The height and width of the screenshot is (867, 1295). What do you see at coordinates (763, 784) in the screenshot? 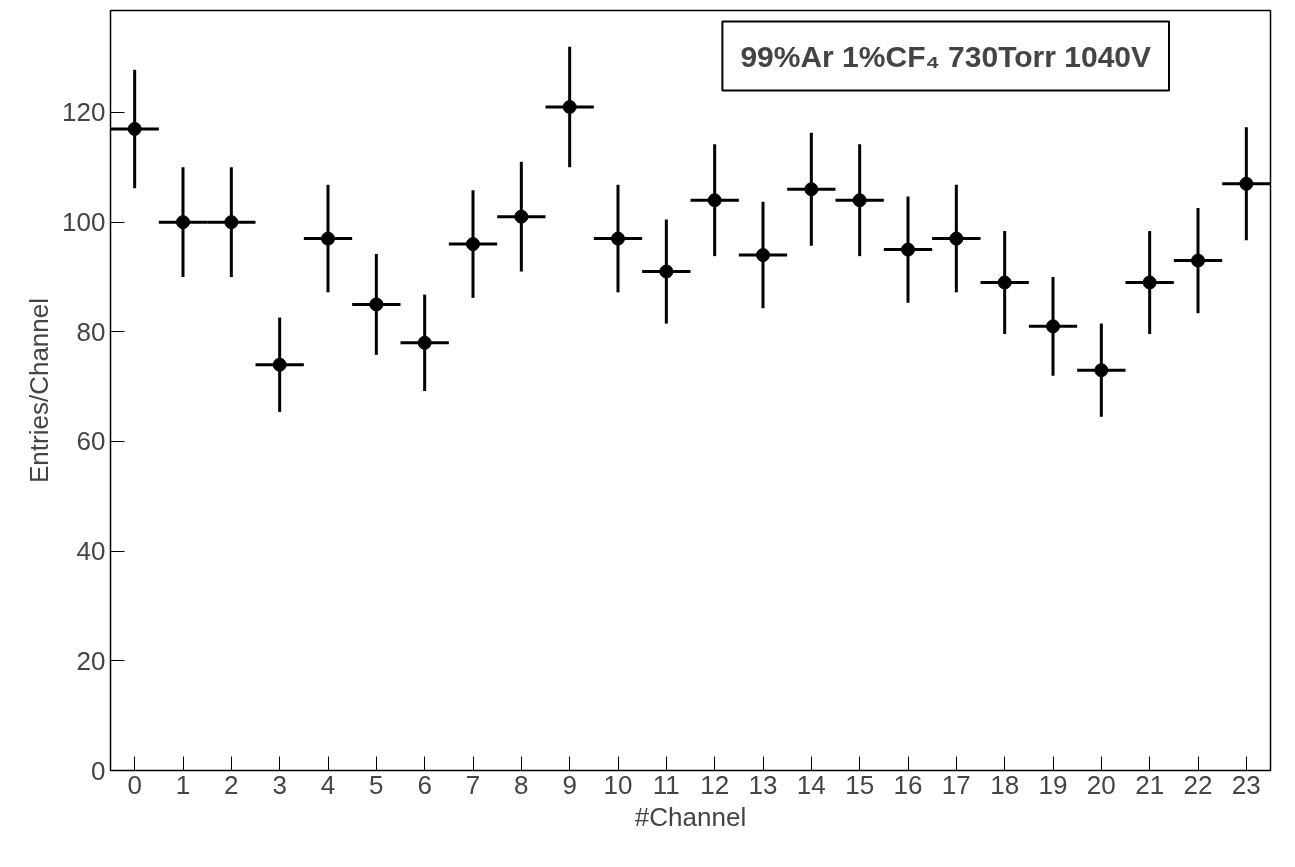
I see `x-tick-label: 13` at bounding box center [763, 784].